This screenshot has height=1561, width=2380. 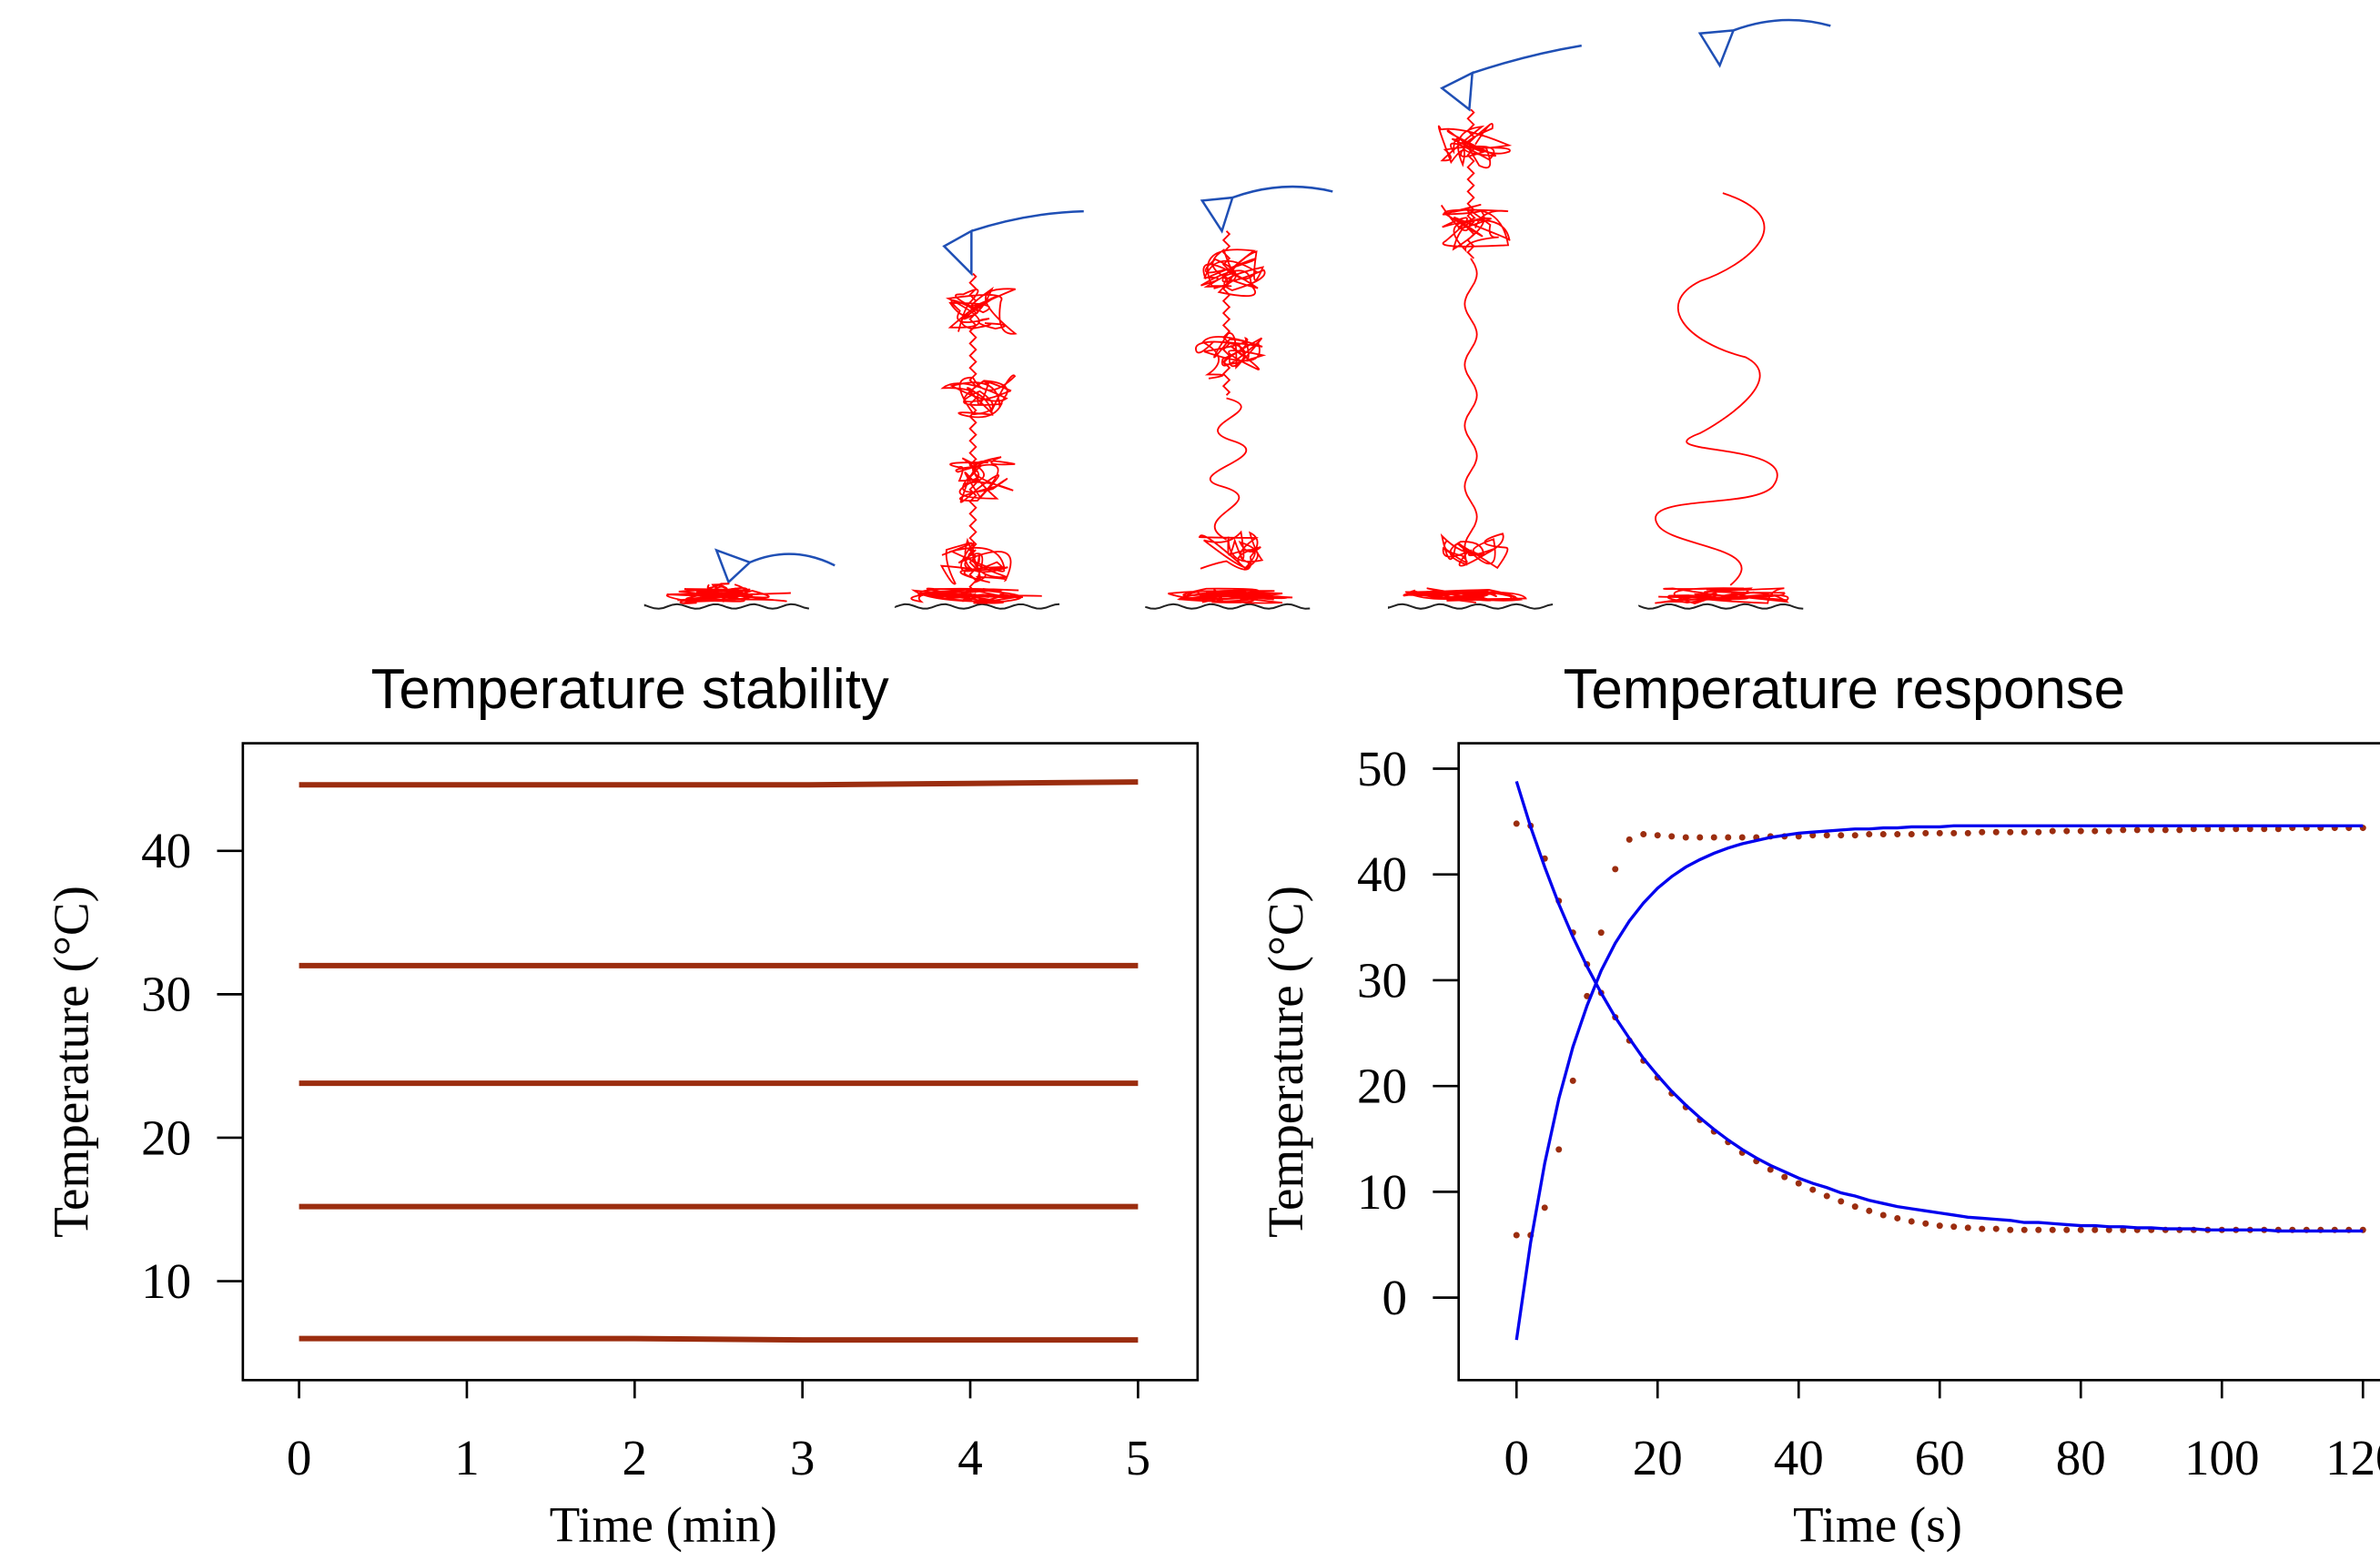 What do you see at coordinates (1658, 1458) in the screenshot?
I see `x-tick-label: 20` at bounding box center [1658, 1458].